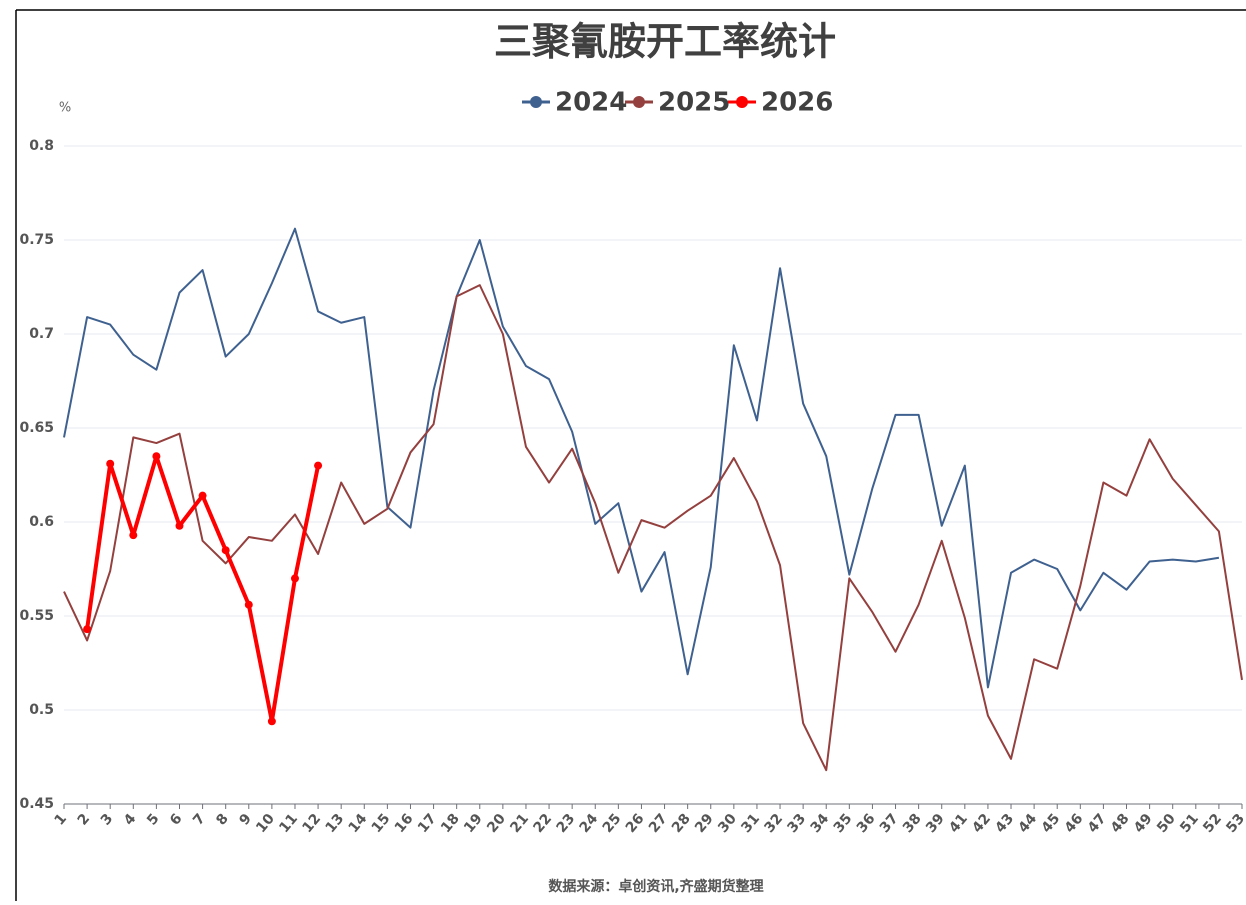 This screenshot has width=1246, height=905. What do you see at coordinates (1189, 823) in the screenshot?
I see `x-tick-label: 51` at bounding box center [1189, 823].